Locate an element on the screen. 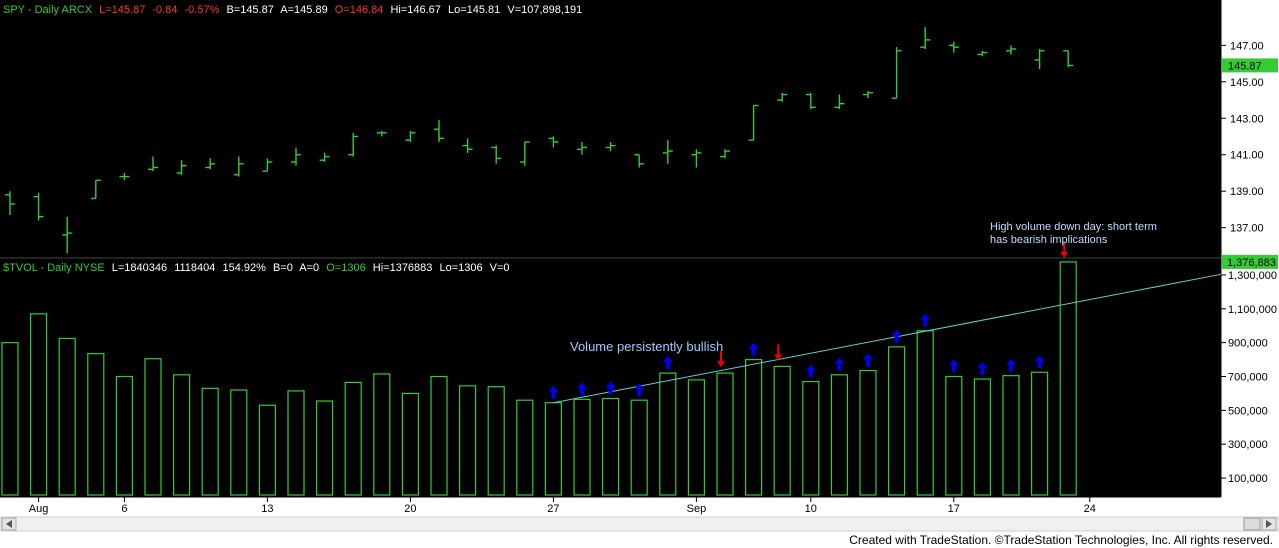  horizontal-scrollbar is located at coordinates (639, 524).